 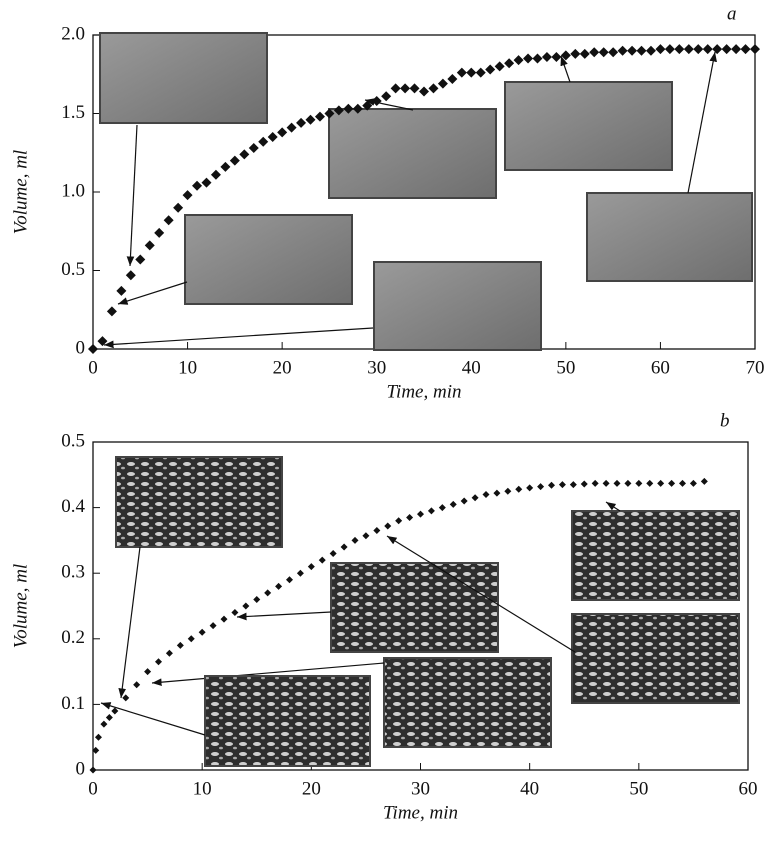 What do you see at coordinates (376, 367) in the screenshot?
I see `x-tick-label: 30` at bounding box center [376, 367].